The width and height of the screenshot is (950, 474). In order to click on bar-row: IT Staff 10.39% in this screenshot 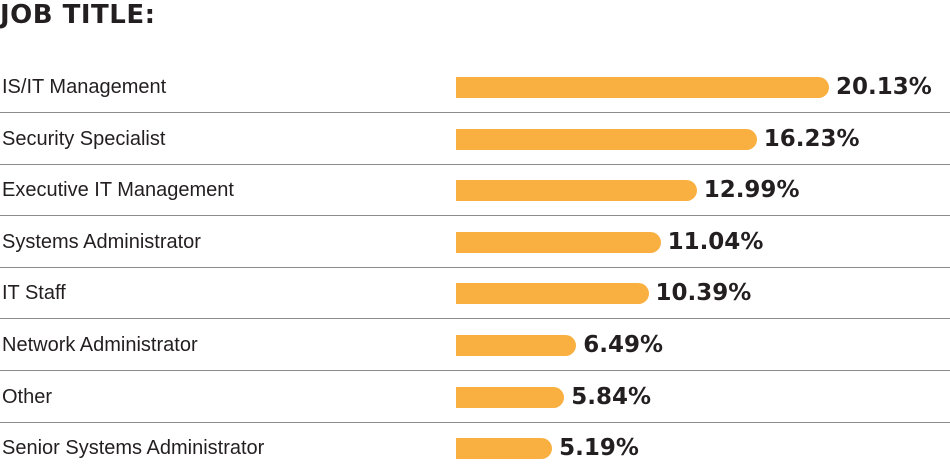, I will do `click(475, 294)`.